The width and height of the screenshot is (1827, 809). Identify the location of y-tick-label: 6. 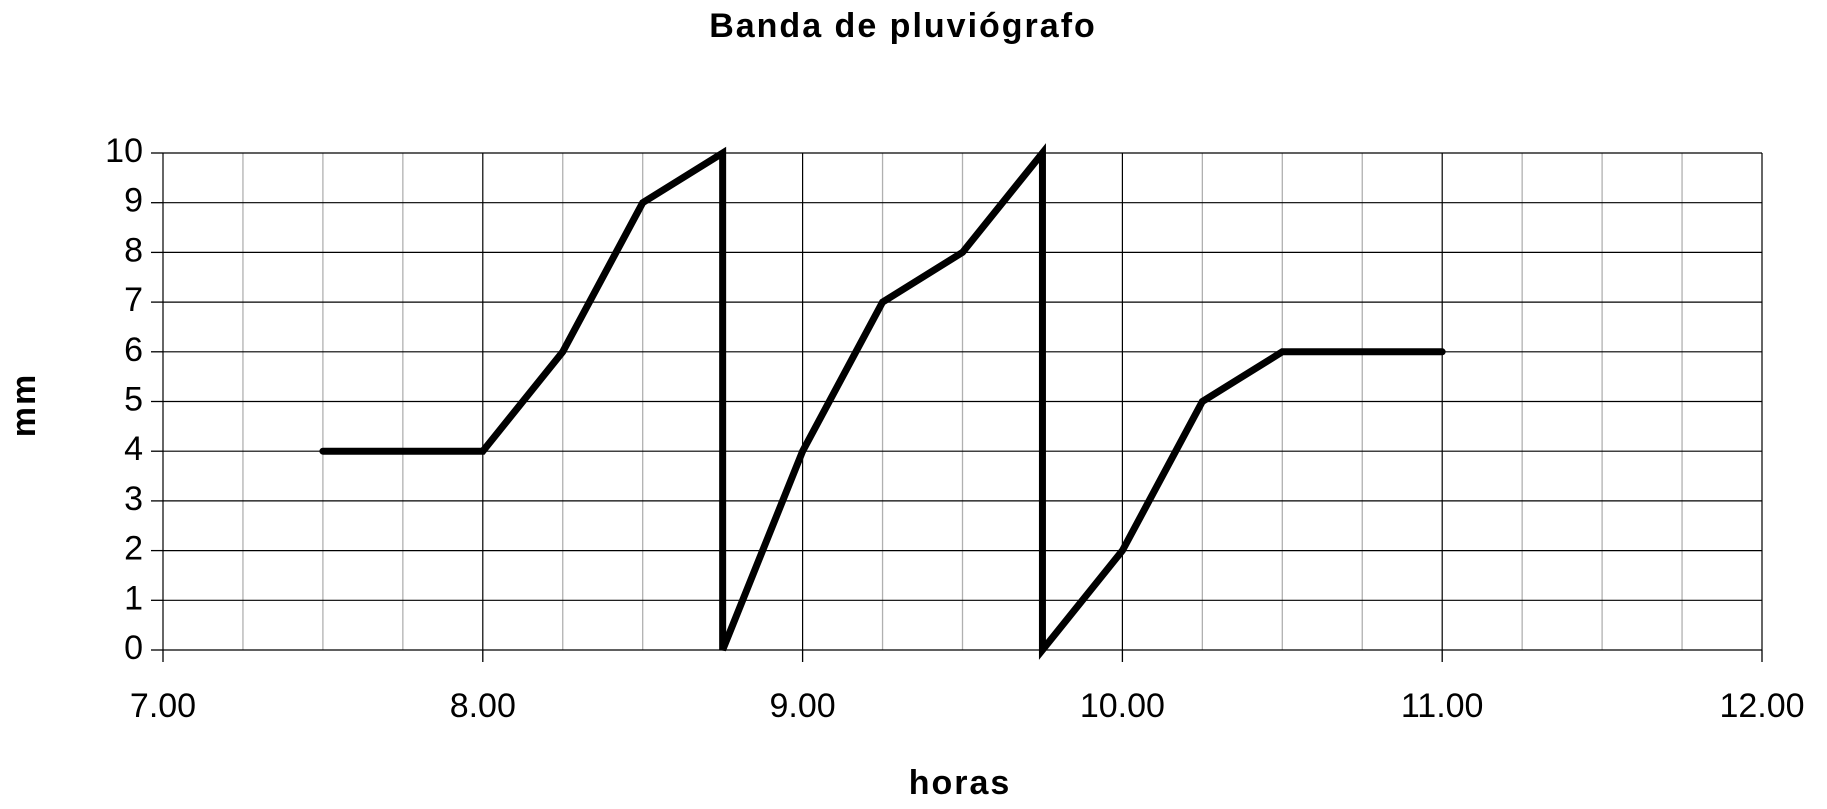
(133, 350).